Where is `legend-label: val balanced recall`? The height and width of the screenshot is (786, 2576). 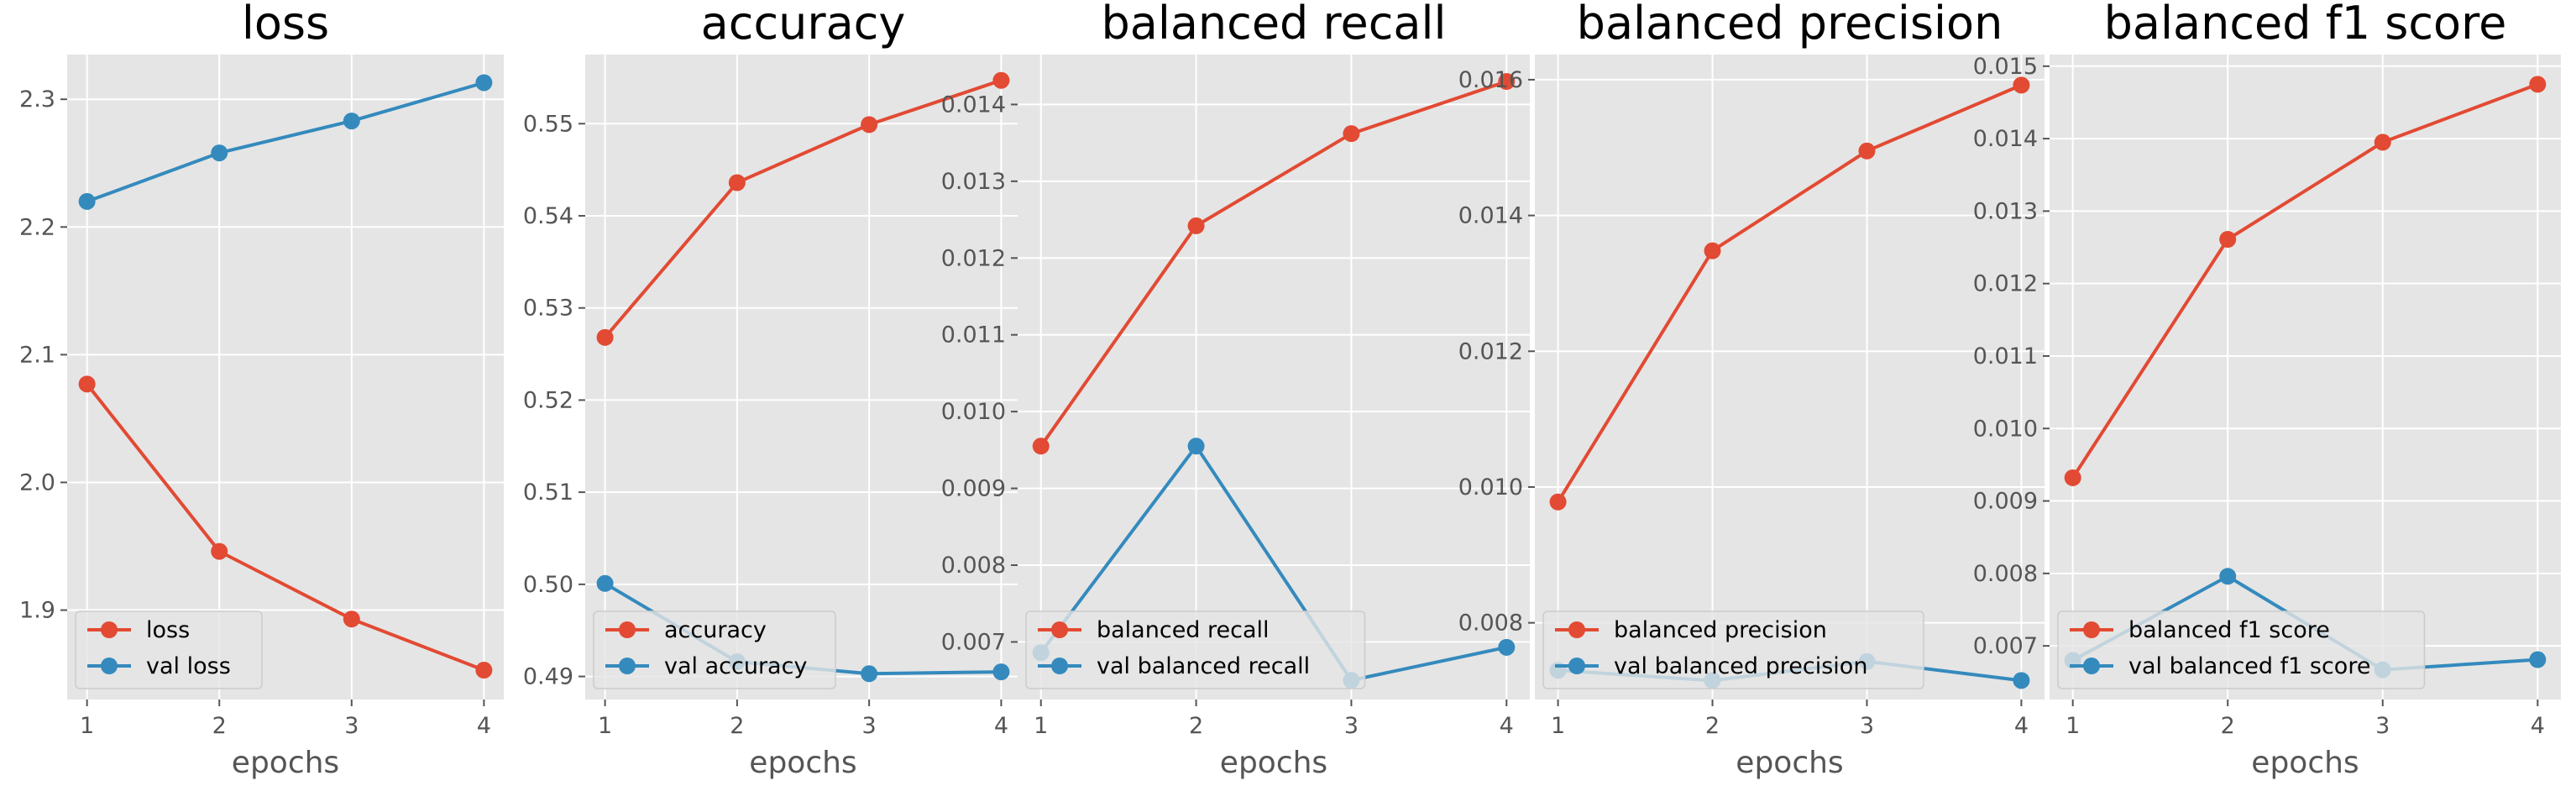
legend-label: val balanced recall is located at coordinates (1203, 666).